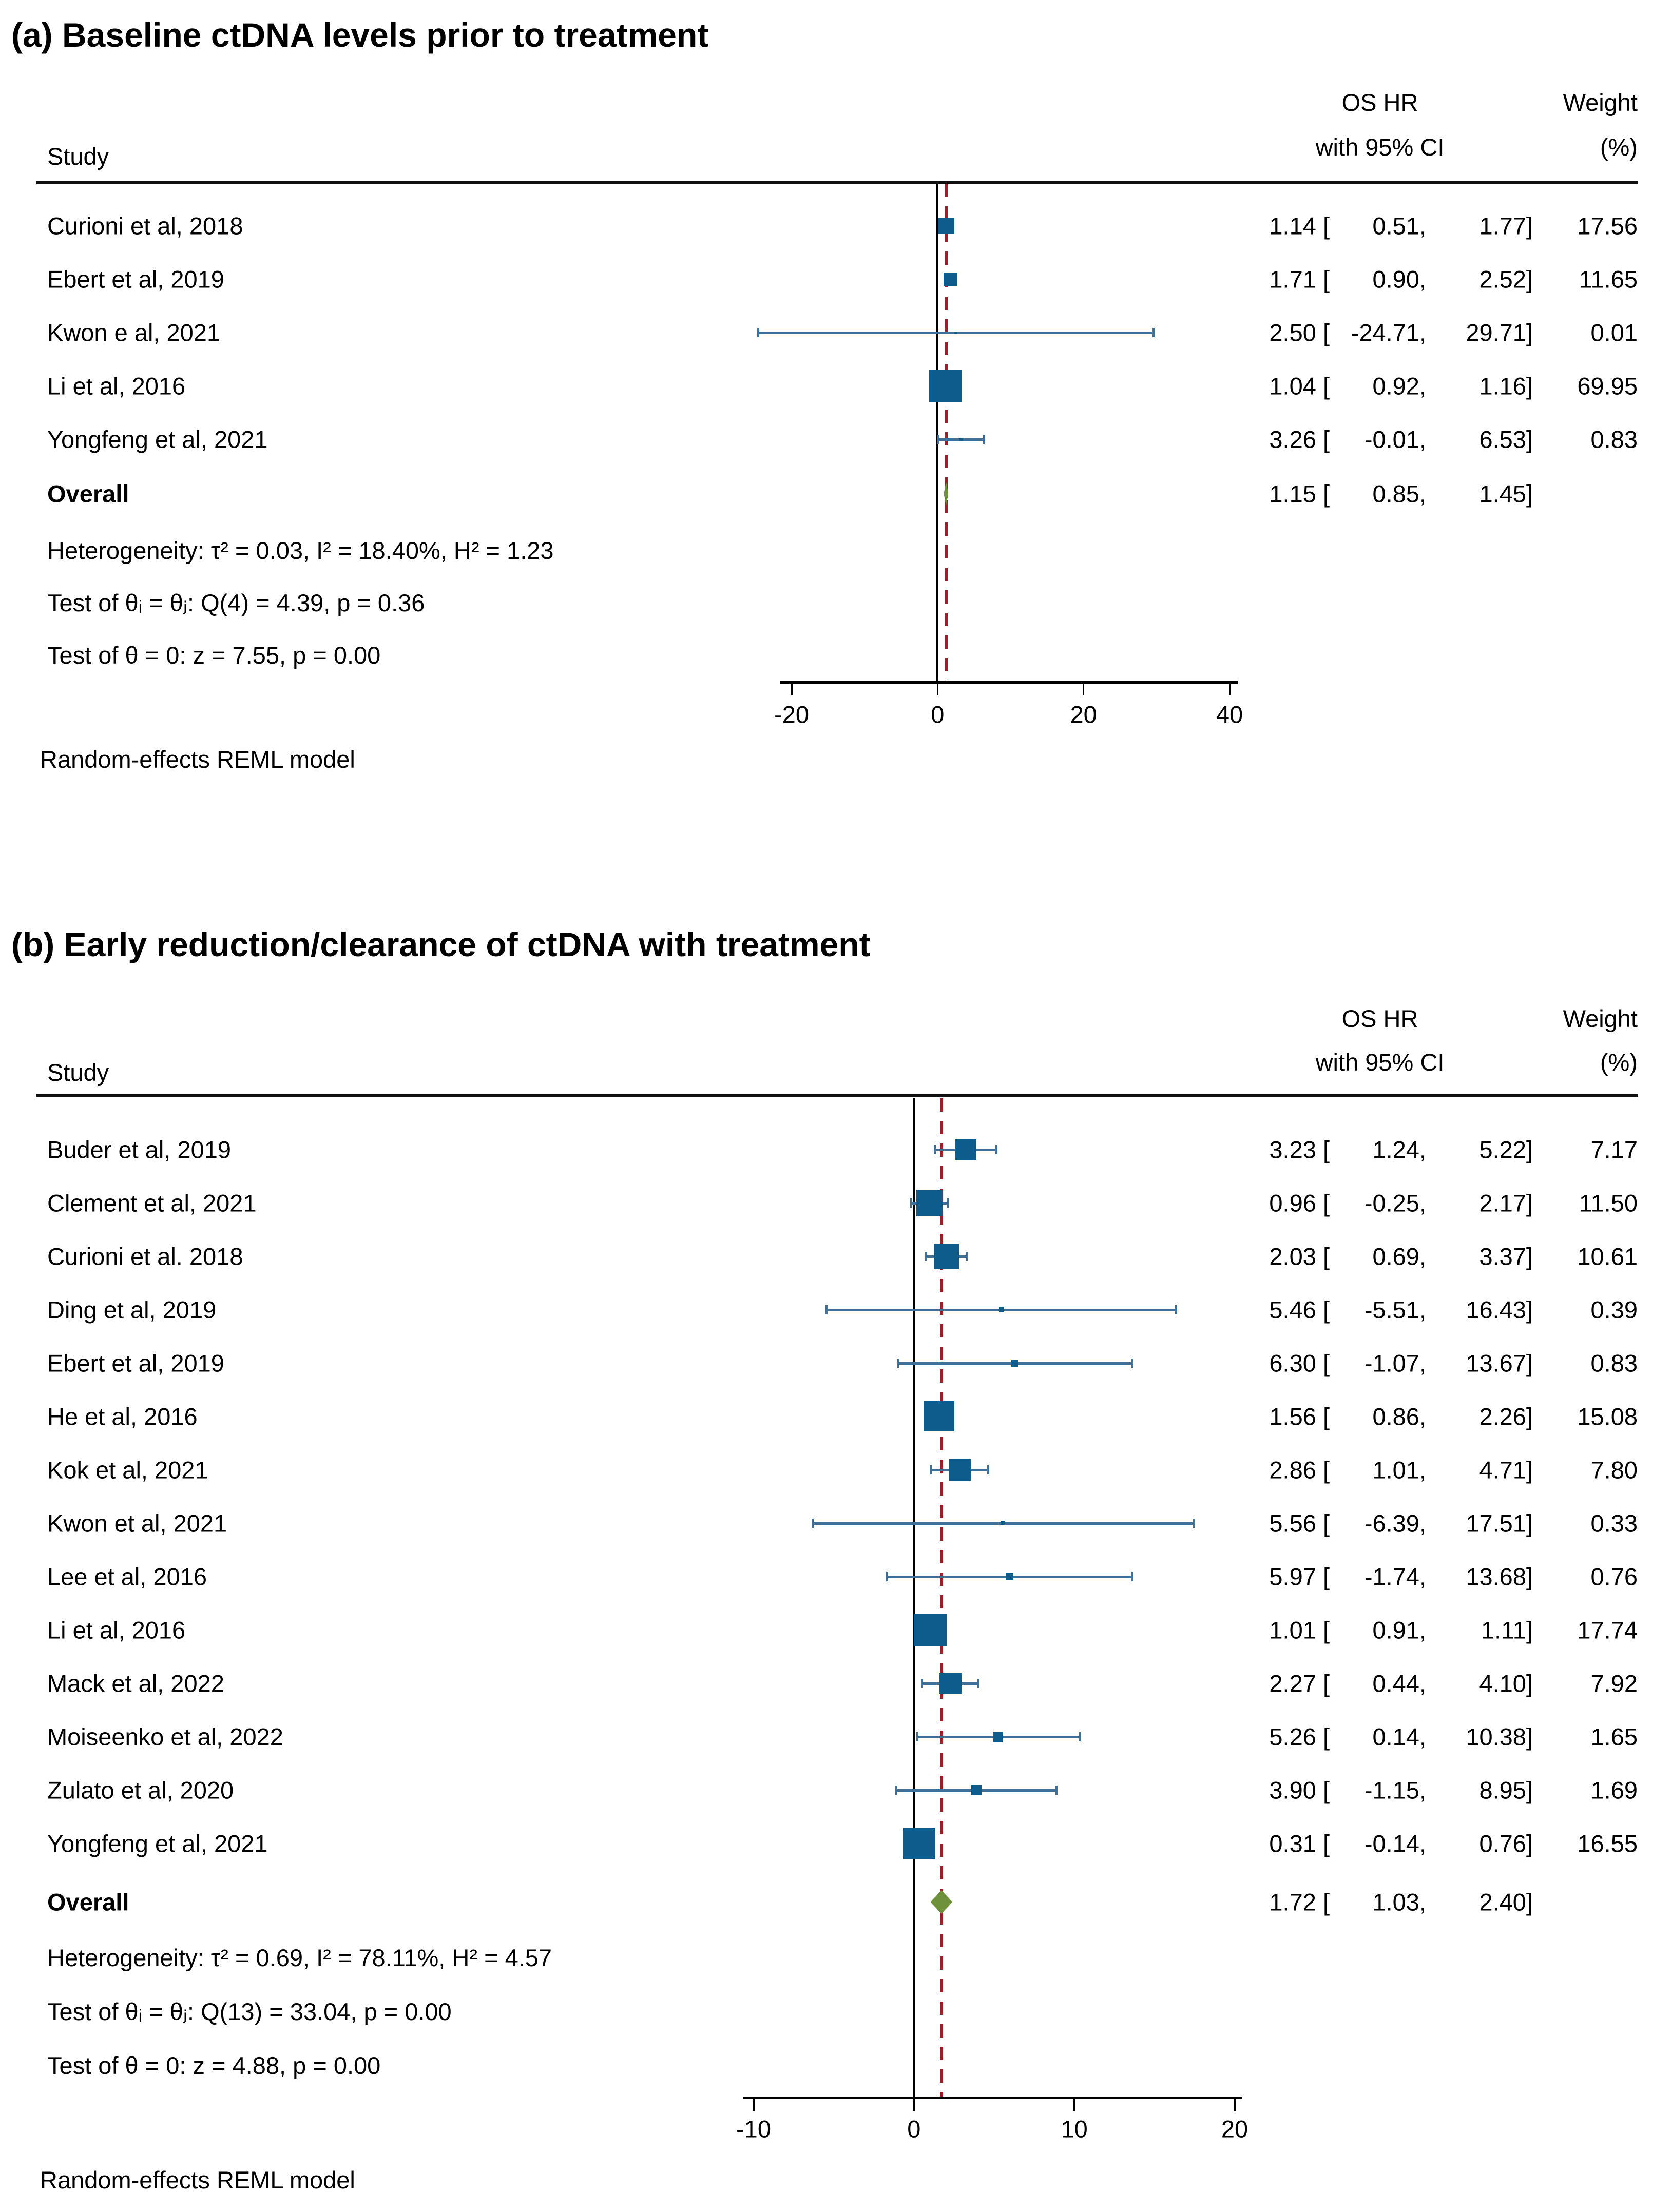 The height and width of the screenshot is (2212, 1672). Describe the element at coordinates (1395, 1790) in the screenshot. I see `ci-lower: -1.15,` at that location.